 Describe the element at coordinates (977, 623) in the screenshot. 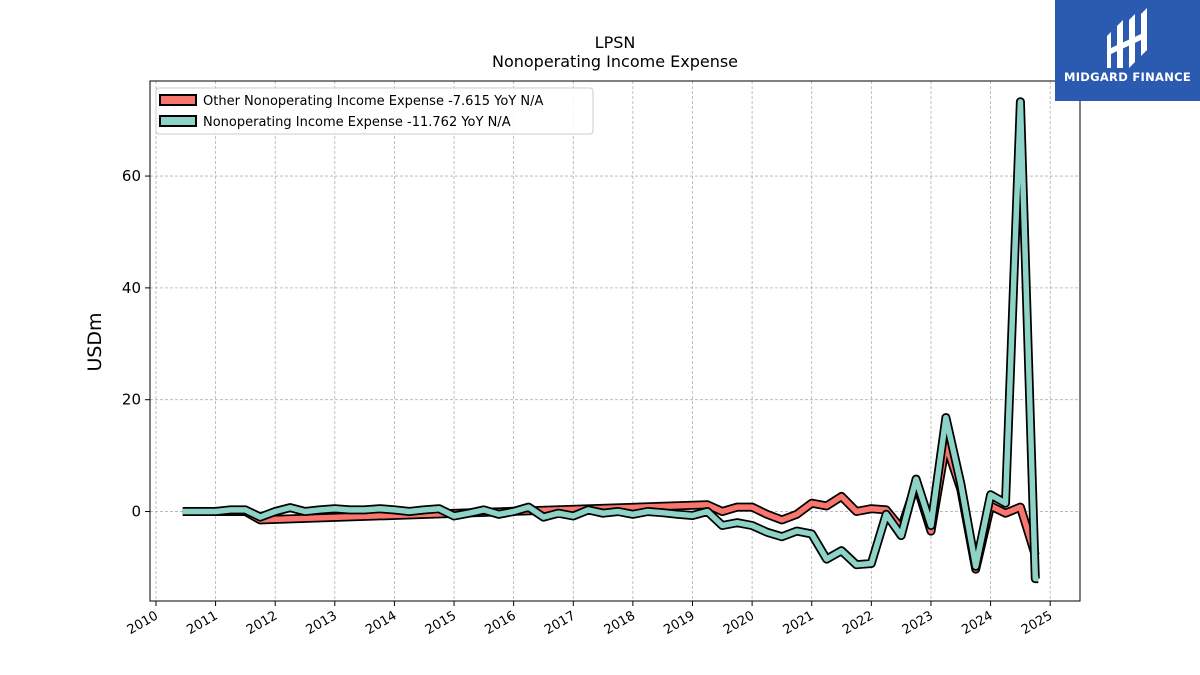

I see `x-tick-label: 2024` at that location.